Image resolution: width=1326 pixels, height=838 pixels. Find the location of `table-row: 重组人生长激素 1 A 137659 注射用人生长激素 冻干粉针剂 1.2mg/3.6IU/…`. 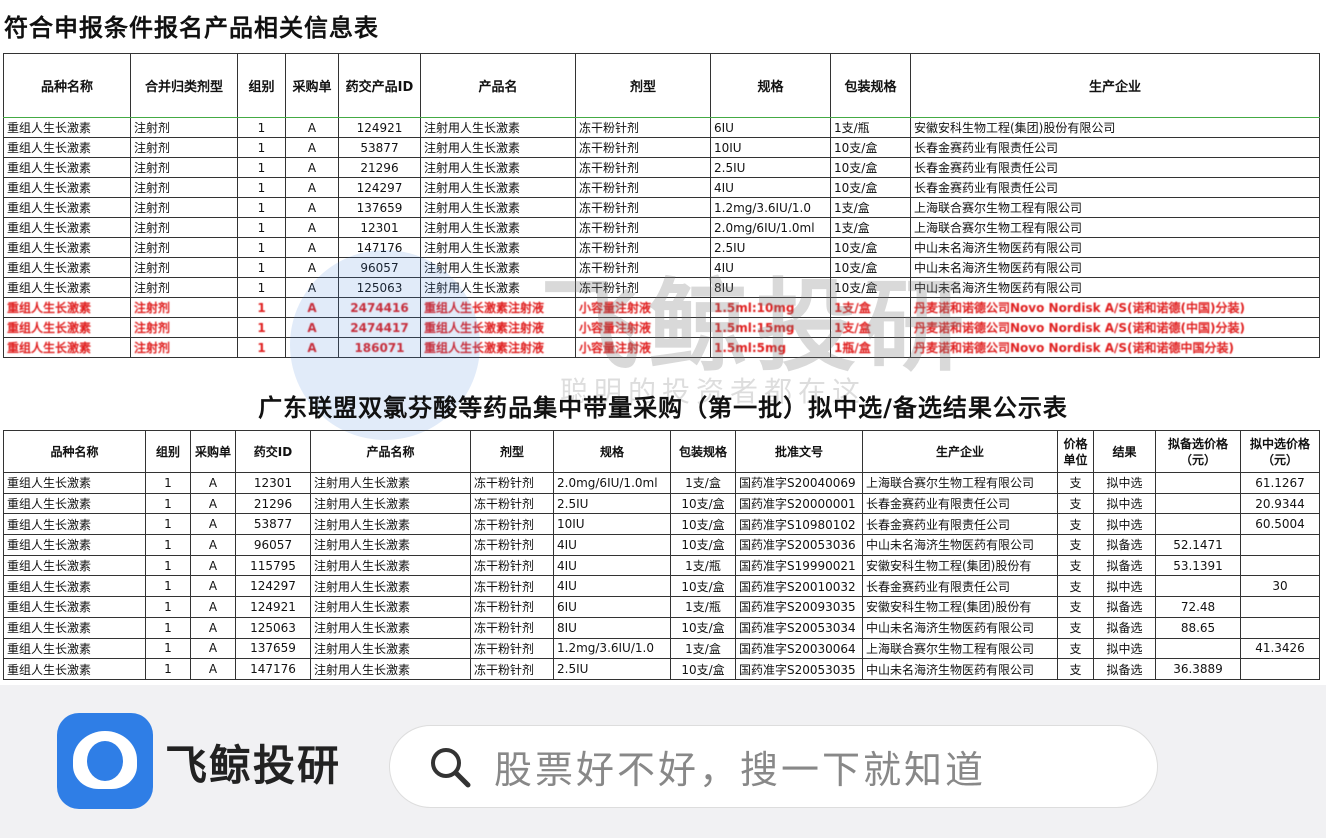

table-row: 重组人生长激素 1 A 137659 注射用人生长激素 冻干粉针剂 1.2mg/3.6IU/… is located at coordinates (661, 648).